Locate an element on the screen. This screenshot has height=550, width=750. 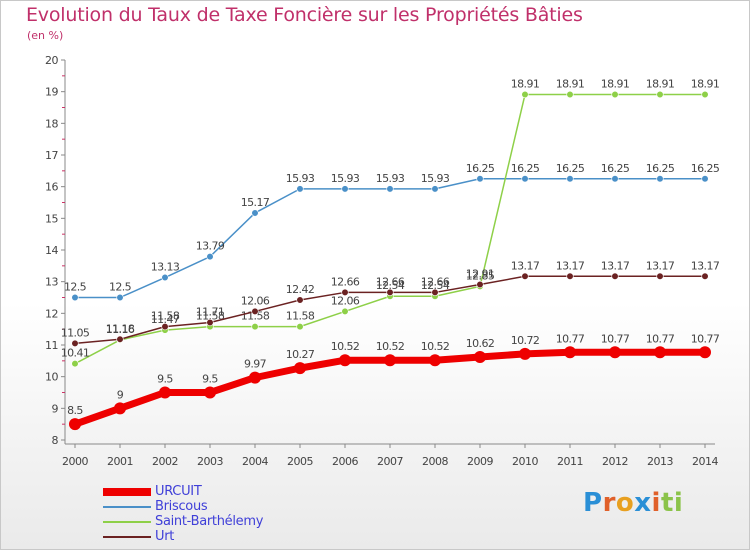
chart-subtitle: (en %) is located at coordinates (45, 35).